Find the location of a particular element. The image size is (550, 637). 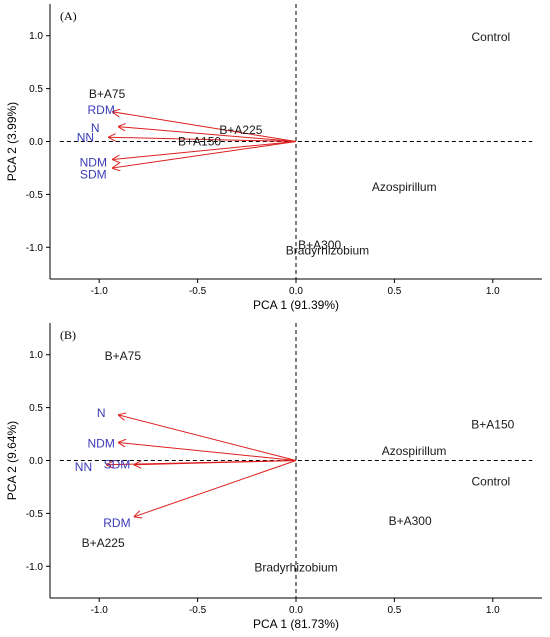

loading-vector-nn is located at coordinates (203, 139).